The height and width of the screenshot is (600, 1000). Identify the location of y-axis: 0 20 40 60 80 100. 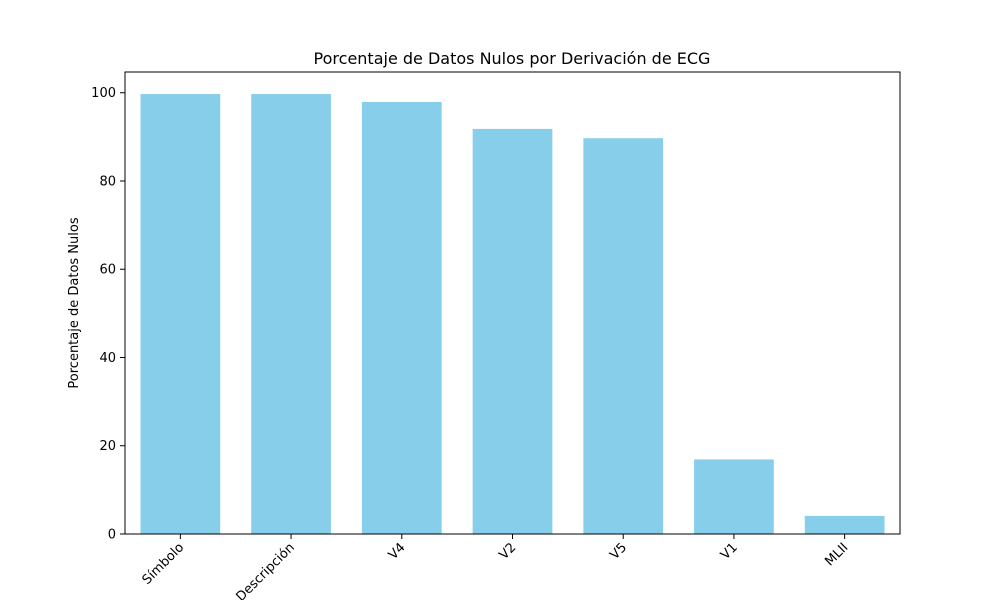
(108, 314).